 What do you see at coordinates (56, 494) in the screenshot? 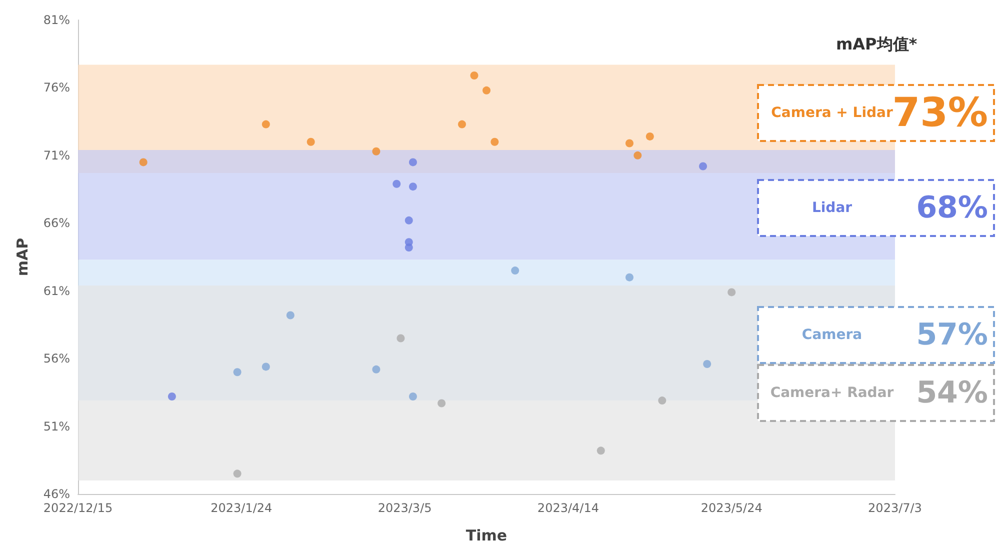
I see `y-tick-label: 46%` at bounding box center [56, 494].